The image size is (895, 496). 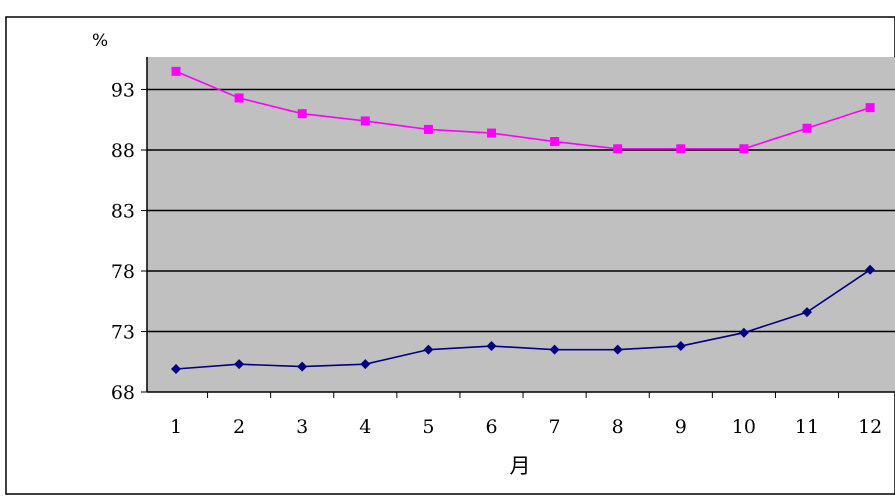 What do you see at coordinates (176, 427) in the screenshot?
I see `x-tick-label-1: 1` at bounding box center [176, 427].